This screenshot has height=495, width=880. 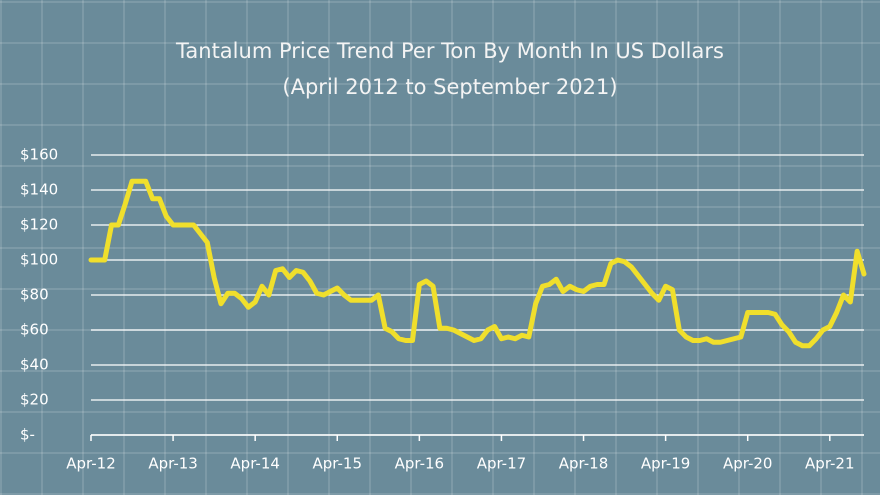 I want to click on y-tick-label: $40, so click(x=34, y=365).